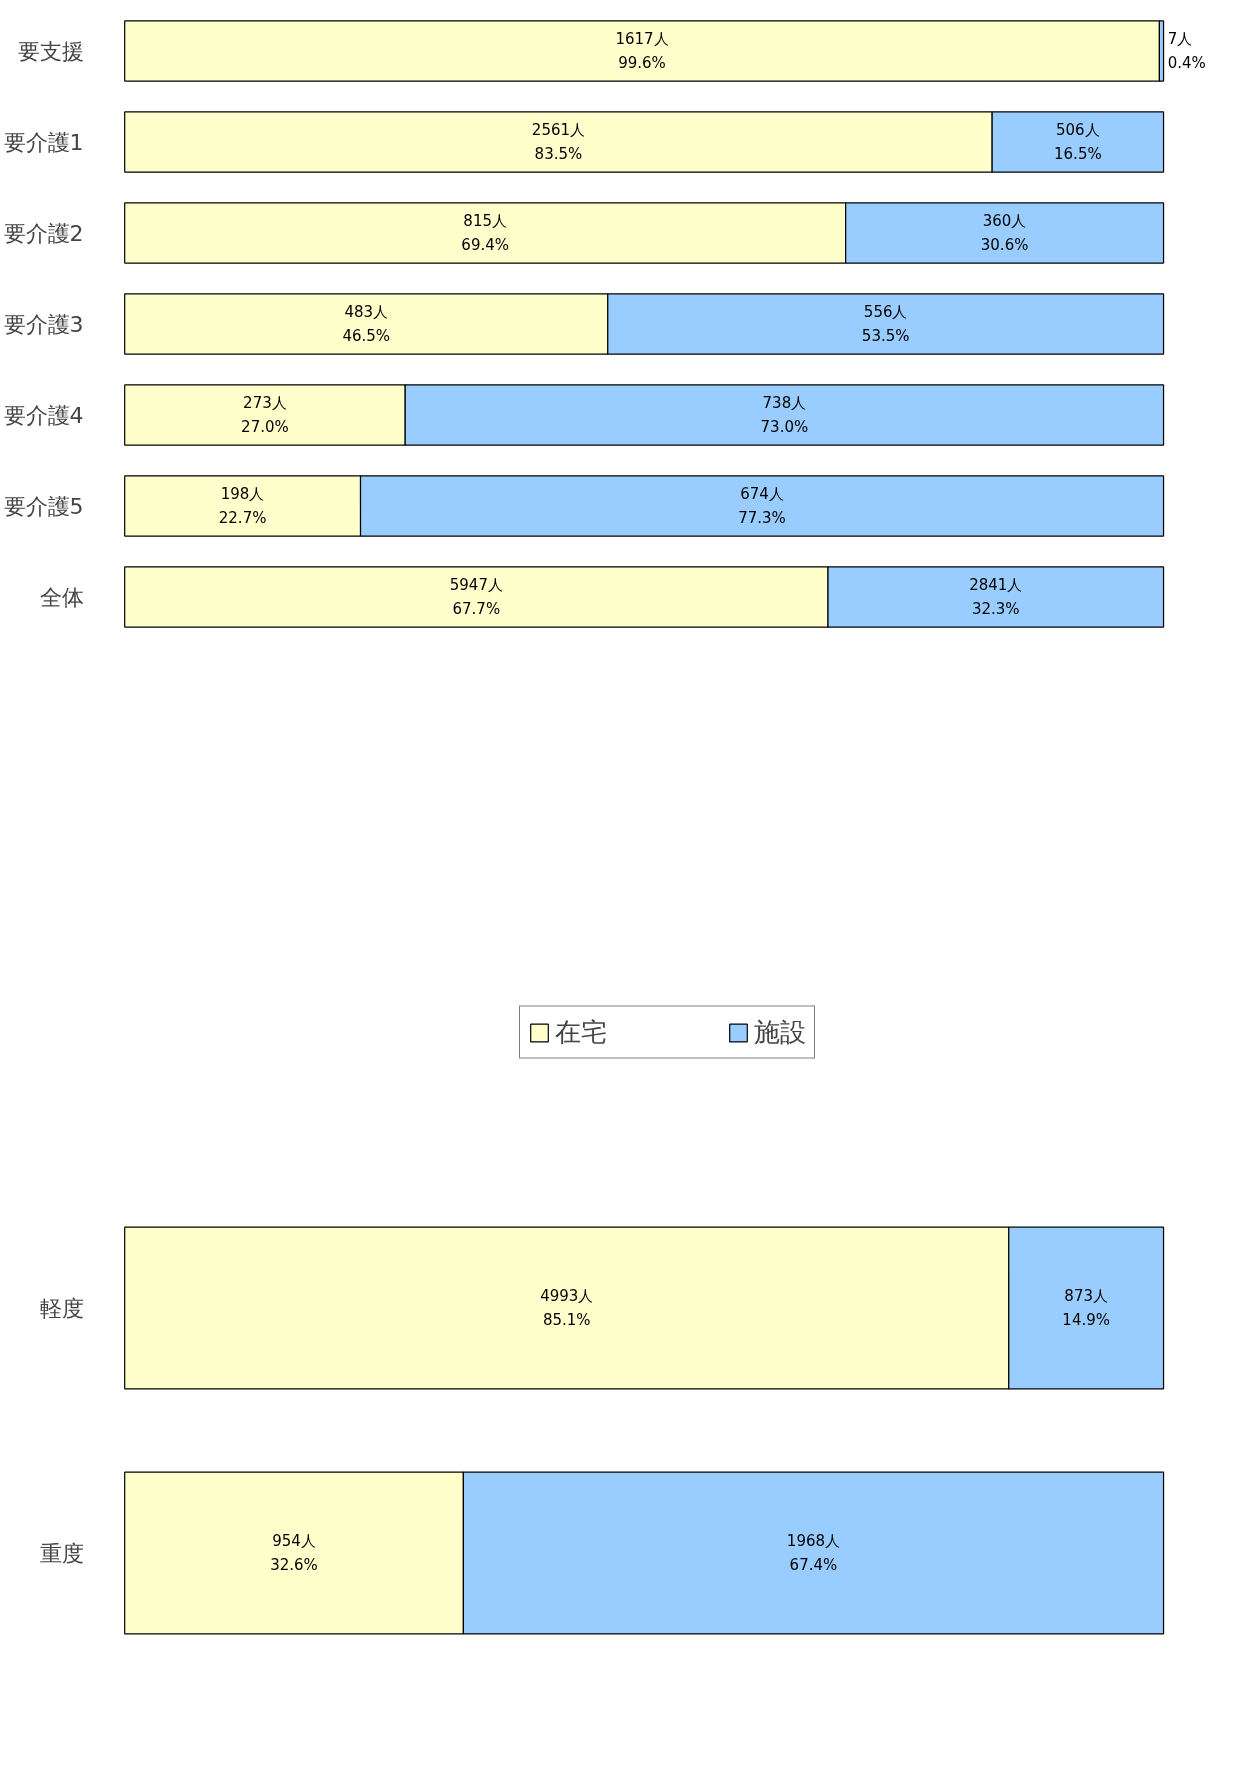 This screenshot has height=1772, width=1242. Describe the element at coordinates (50, 51) in the screenshot. I see `y-tick-label: 要支援` at that location.